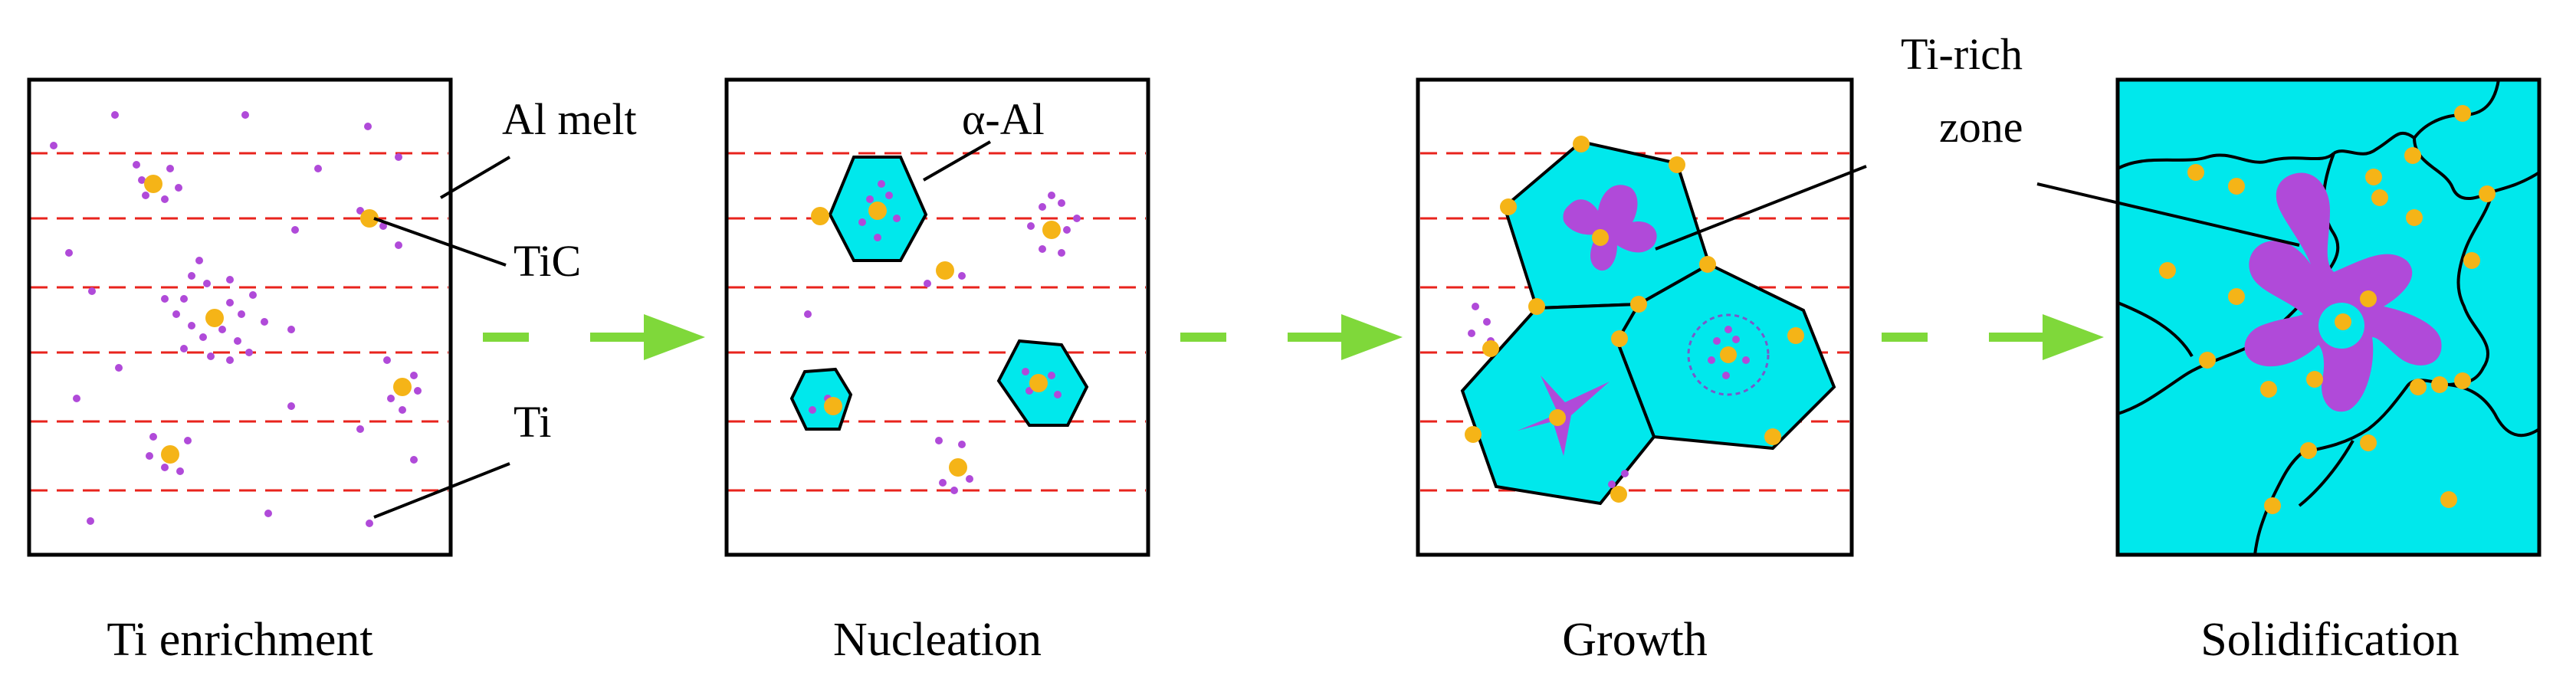  I want to click on ti-rich-zone, so click(2343, 292).